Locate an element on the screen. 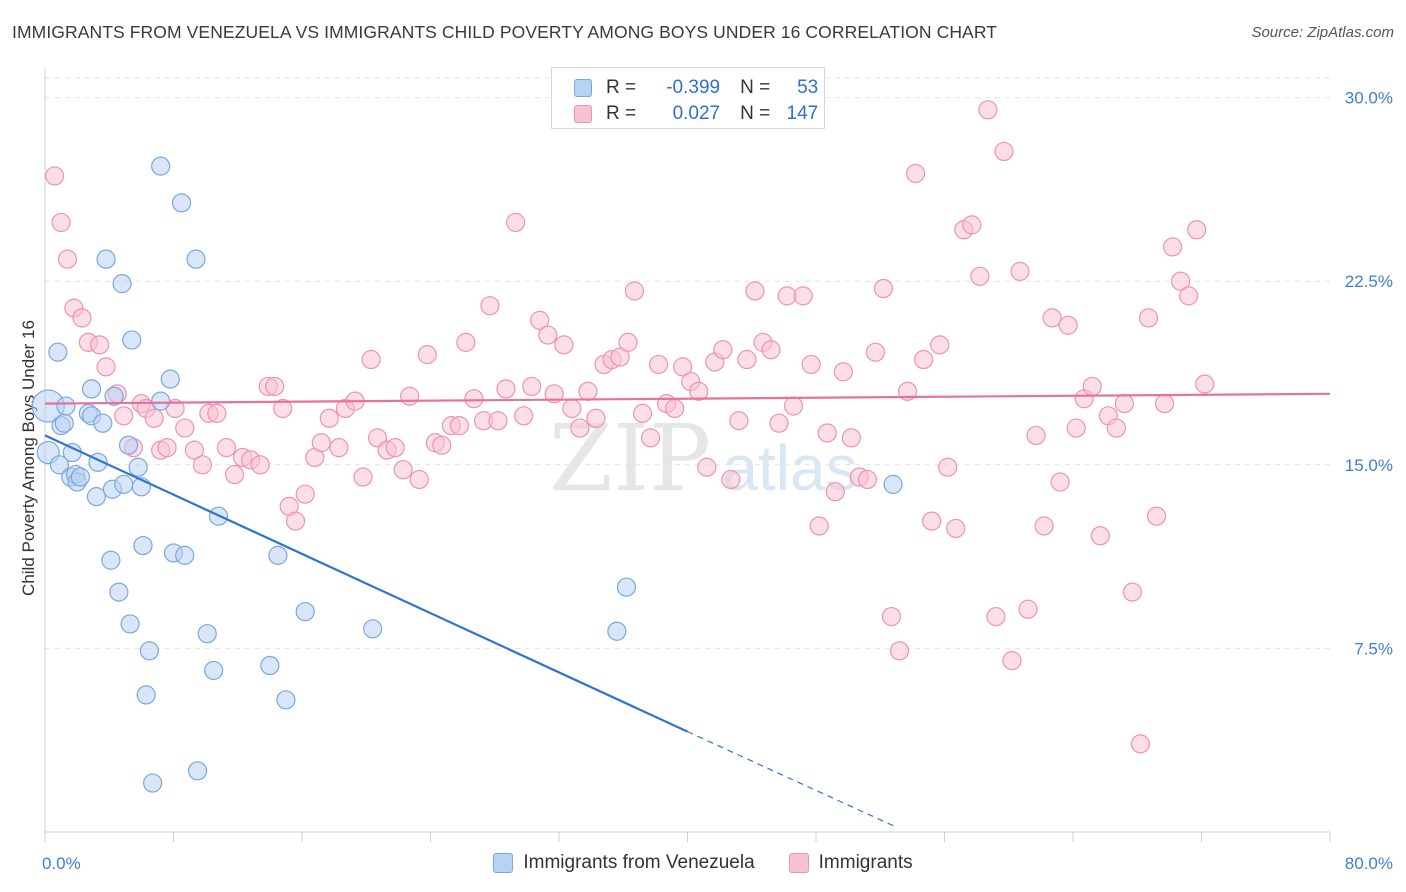 The width and height of the screenshot is (1406, 892). legend-row-immigrants: R = 0.027 N = 147 is located at coordinates (696, 114).